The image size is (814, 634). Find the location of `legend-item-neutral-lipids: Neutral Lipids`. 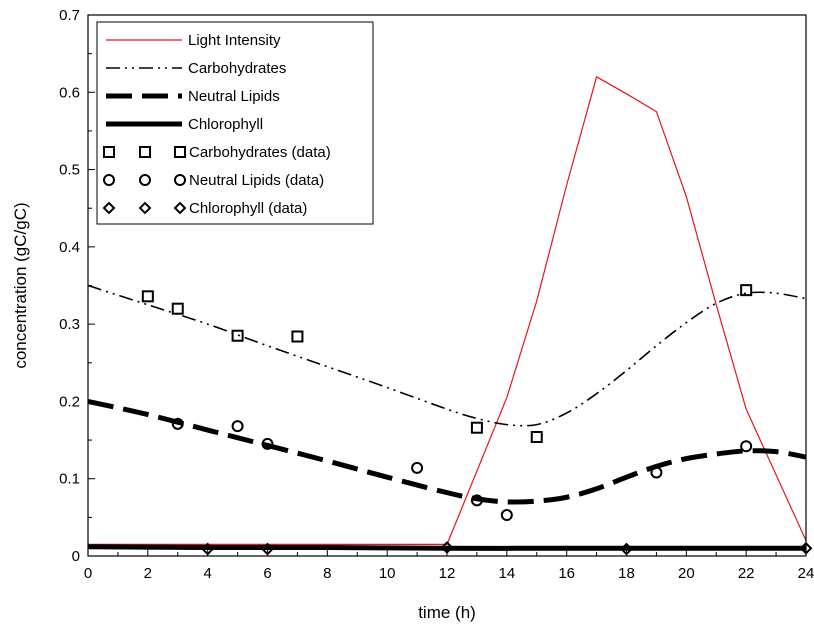

legend-item-neutral-lipids: Neutral Lipids is located at coordinates (193, 96).